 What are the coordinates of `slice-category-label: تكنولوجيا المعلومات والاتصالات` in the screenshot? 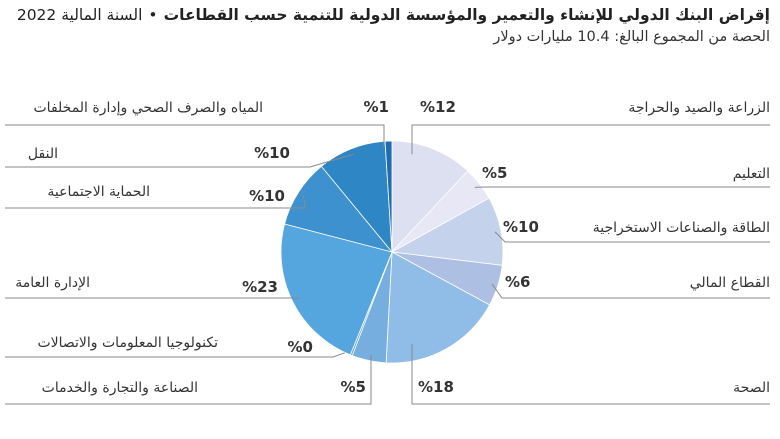 It's located at (127, 343).